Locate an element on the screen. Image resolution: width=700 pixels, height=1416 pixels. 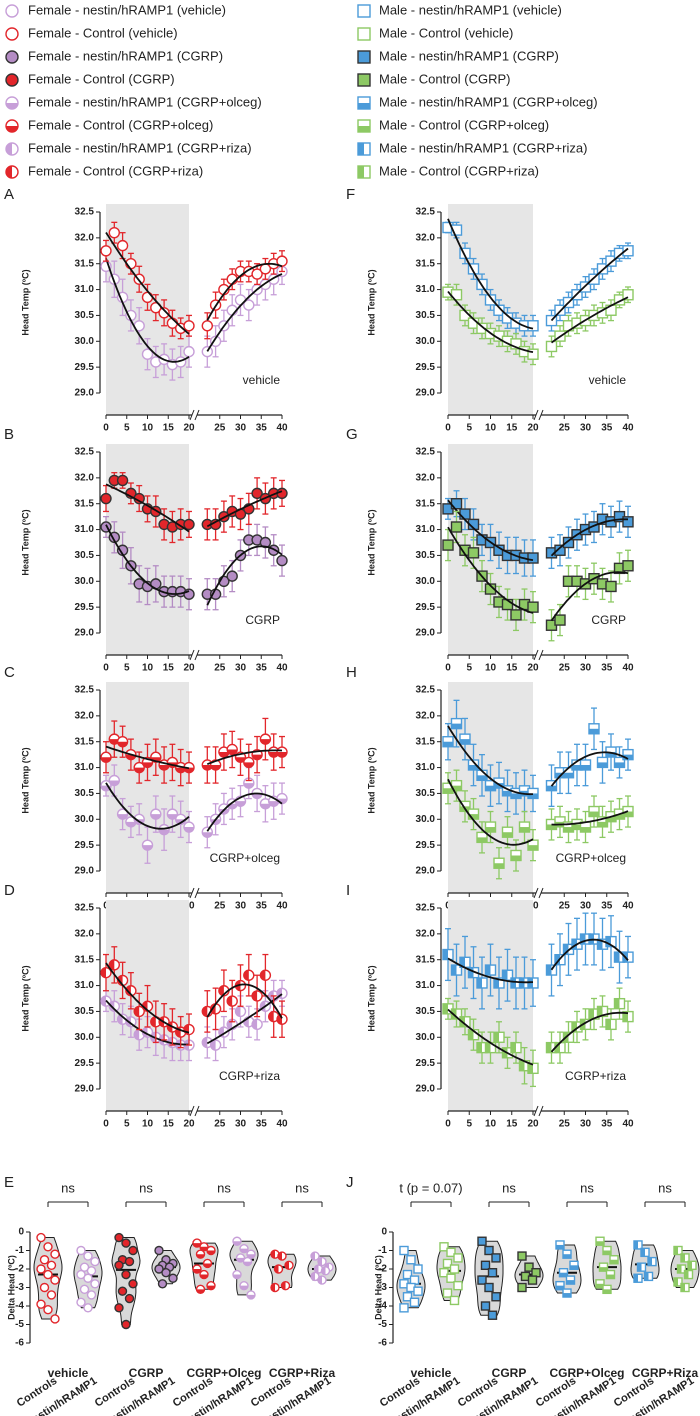
legend-label: Female - Control (vehicle) is located at coordinates (103, 32).